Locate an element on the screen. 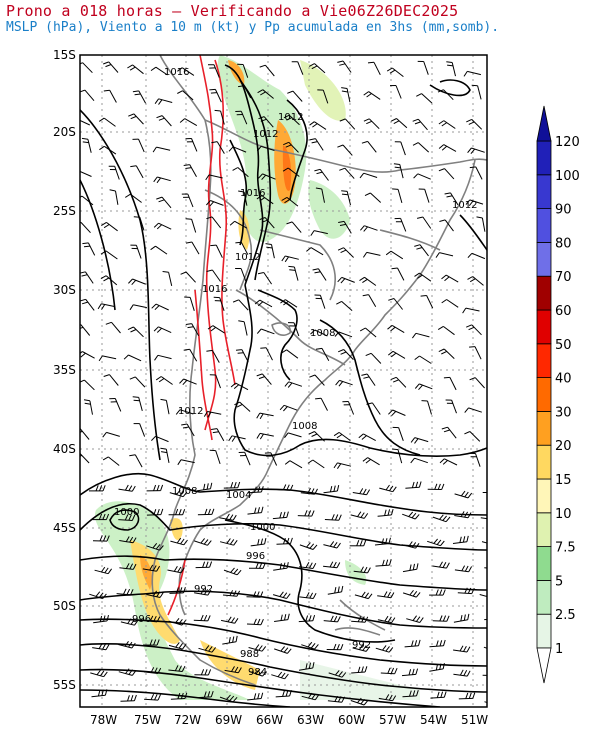 This screenshot has width=600, height=750. lon-label: 57W is located at coordinates (392, 720).